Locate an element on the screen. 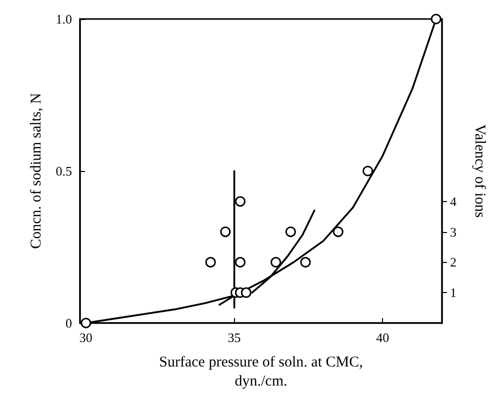 This screenshot has height=405, width=495. y-tick-label: 1.0 is located at coordinates (64, 19).